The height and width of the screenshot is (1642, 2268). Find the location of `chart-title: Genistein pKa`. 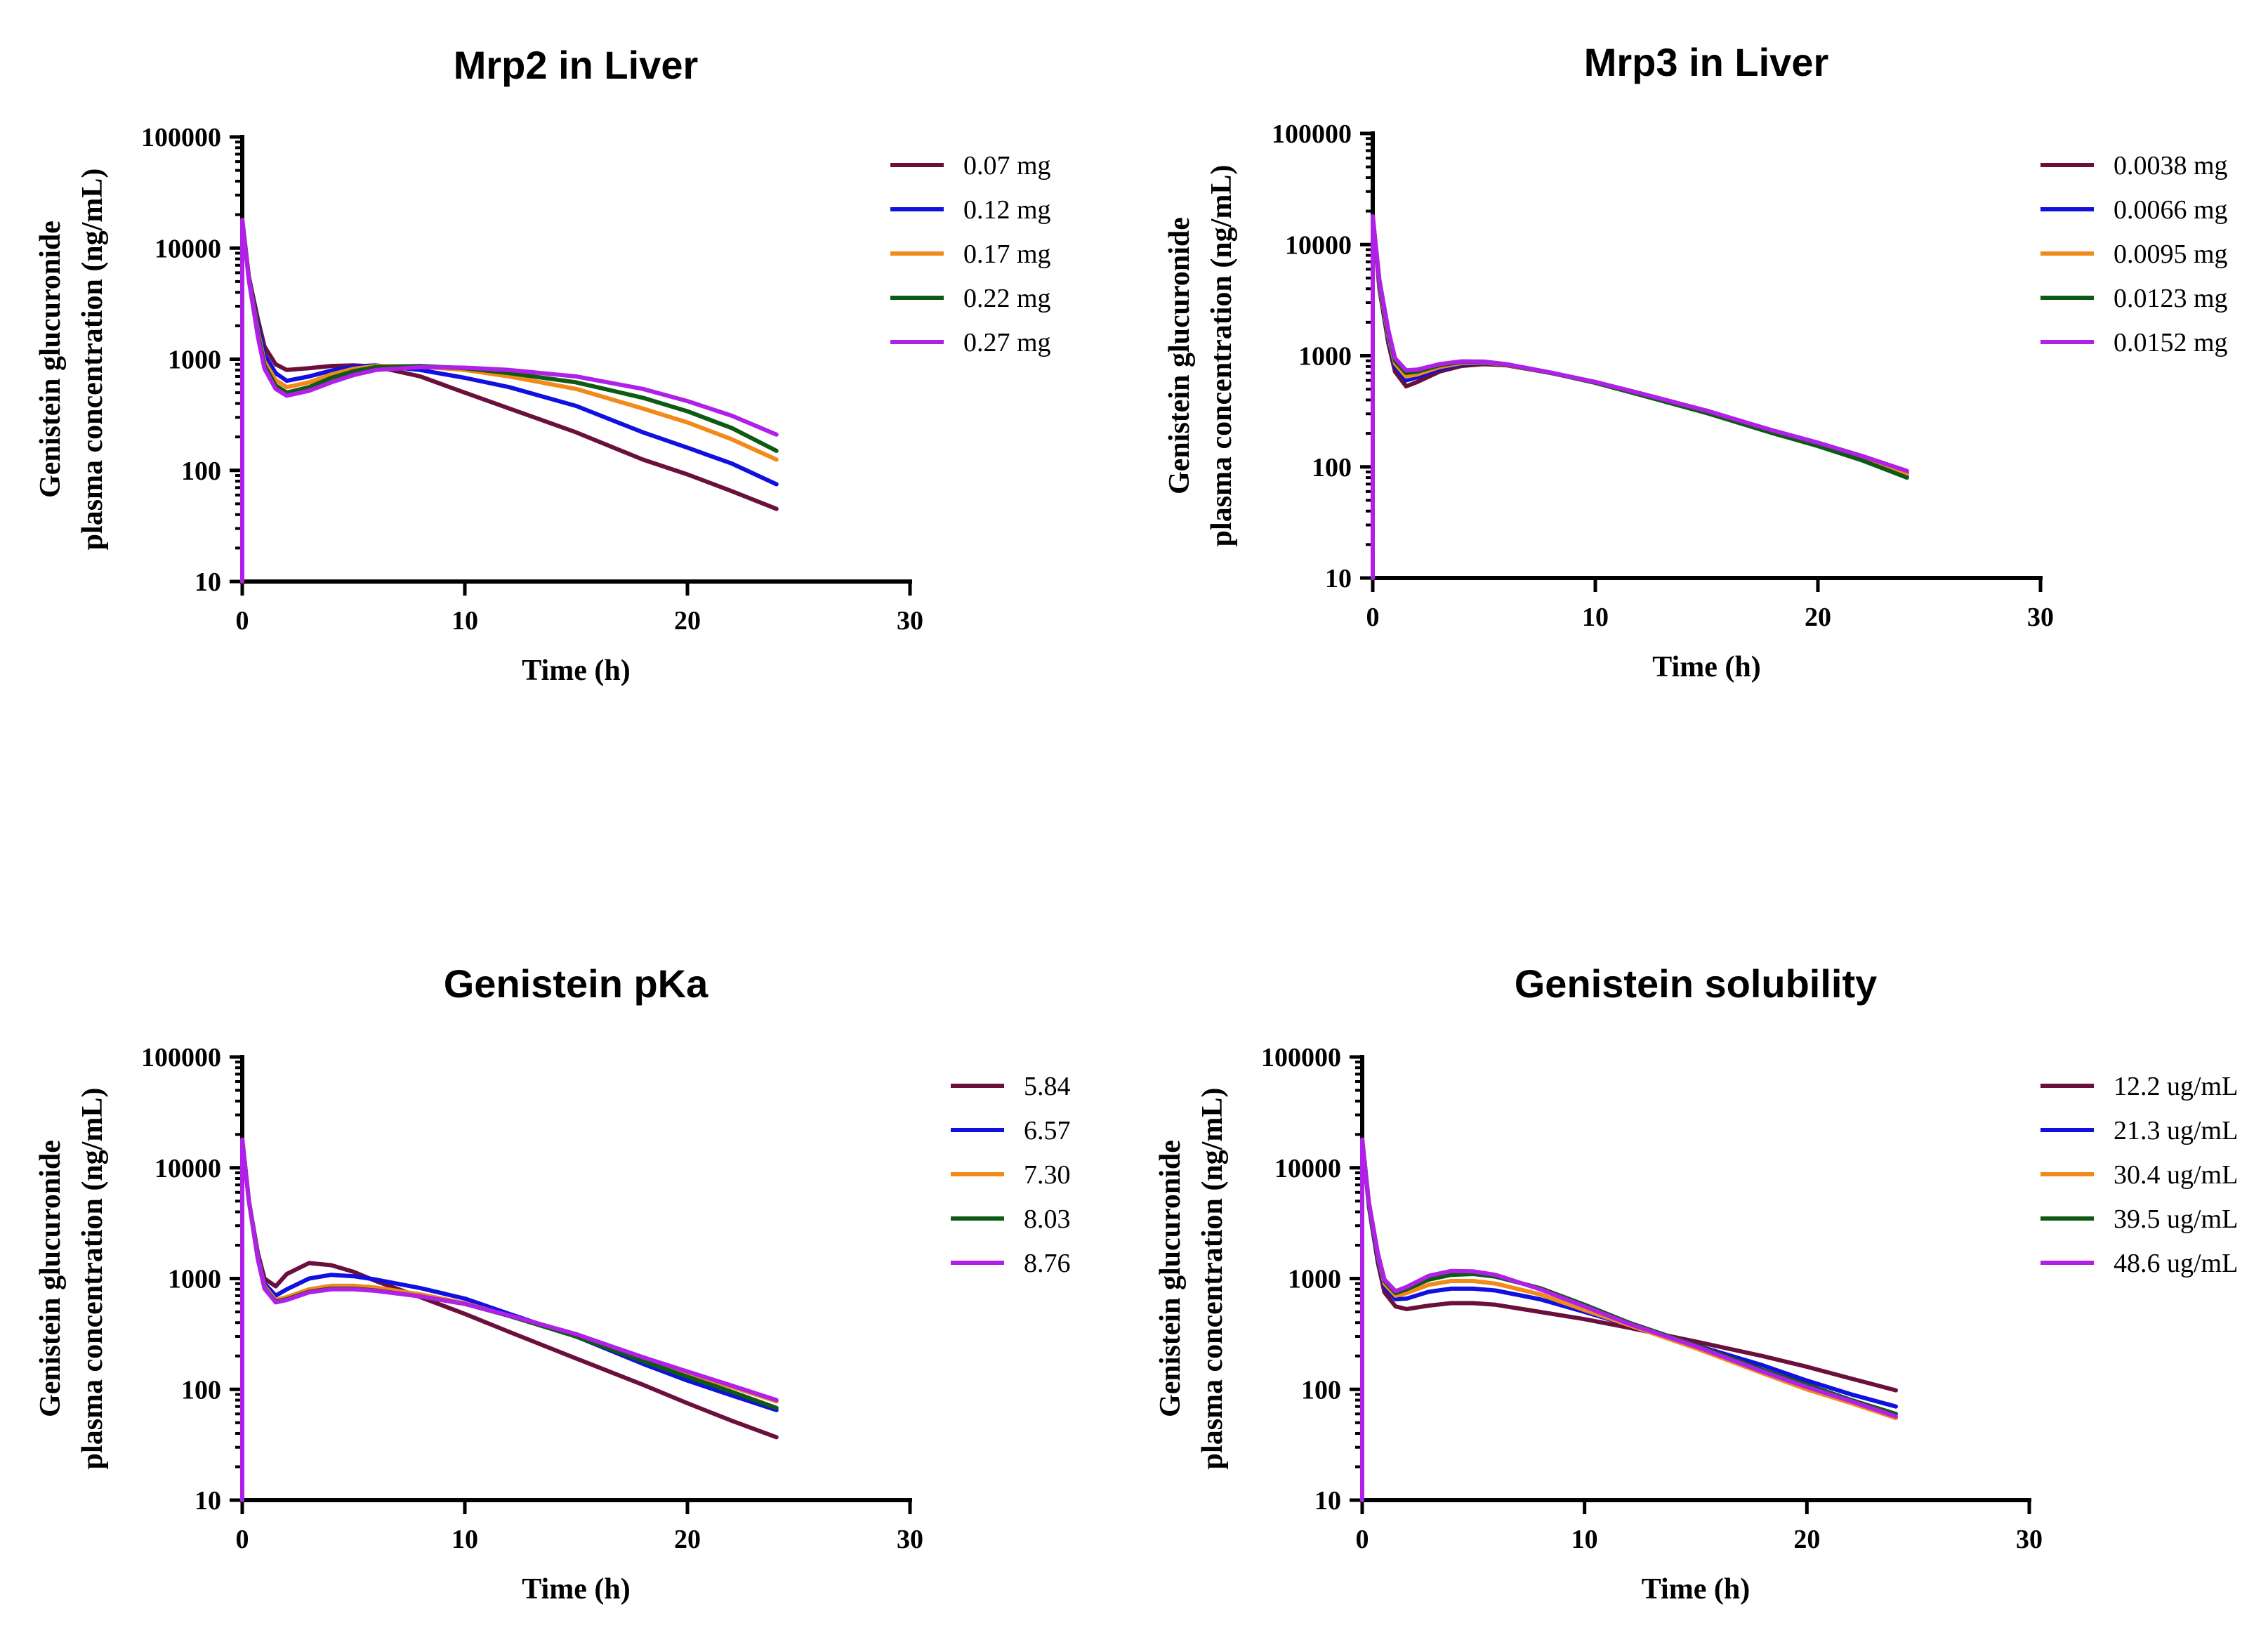

chart-title: Genistein pKa is located at coordinates (576, 983).